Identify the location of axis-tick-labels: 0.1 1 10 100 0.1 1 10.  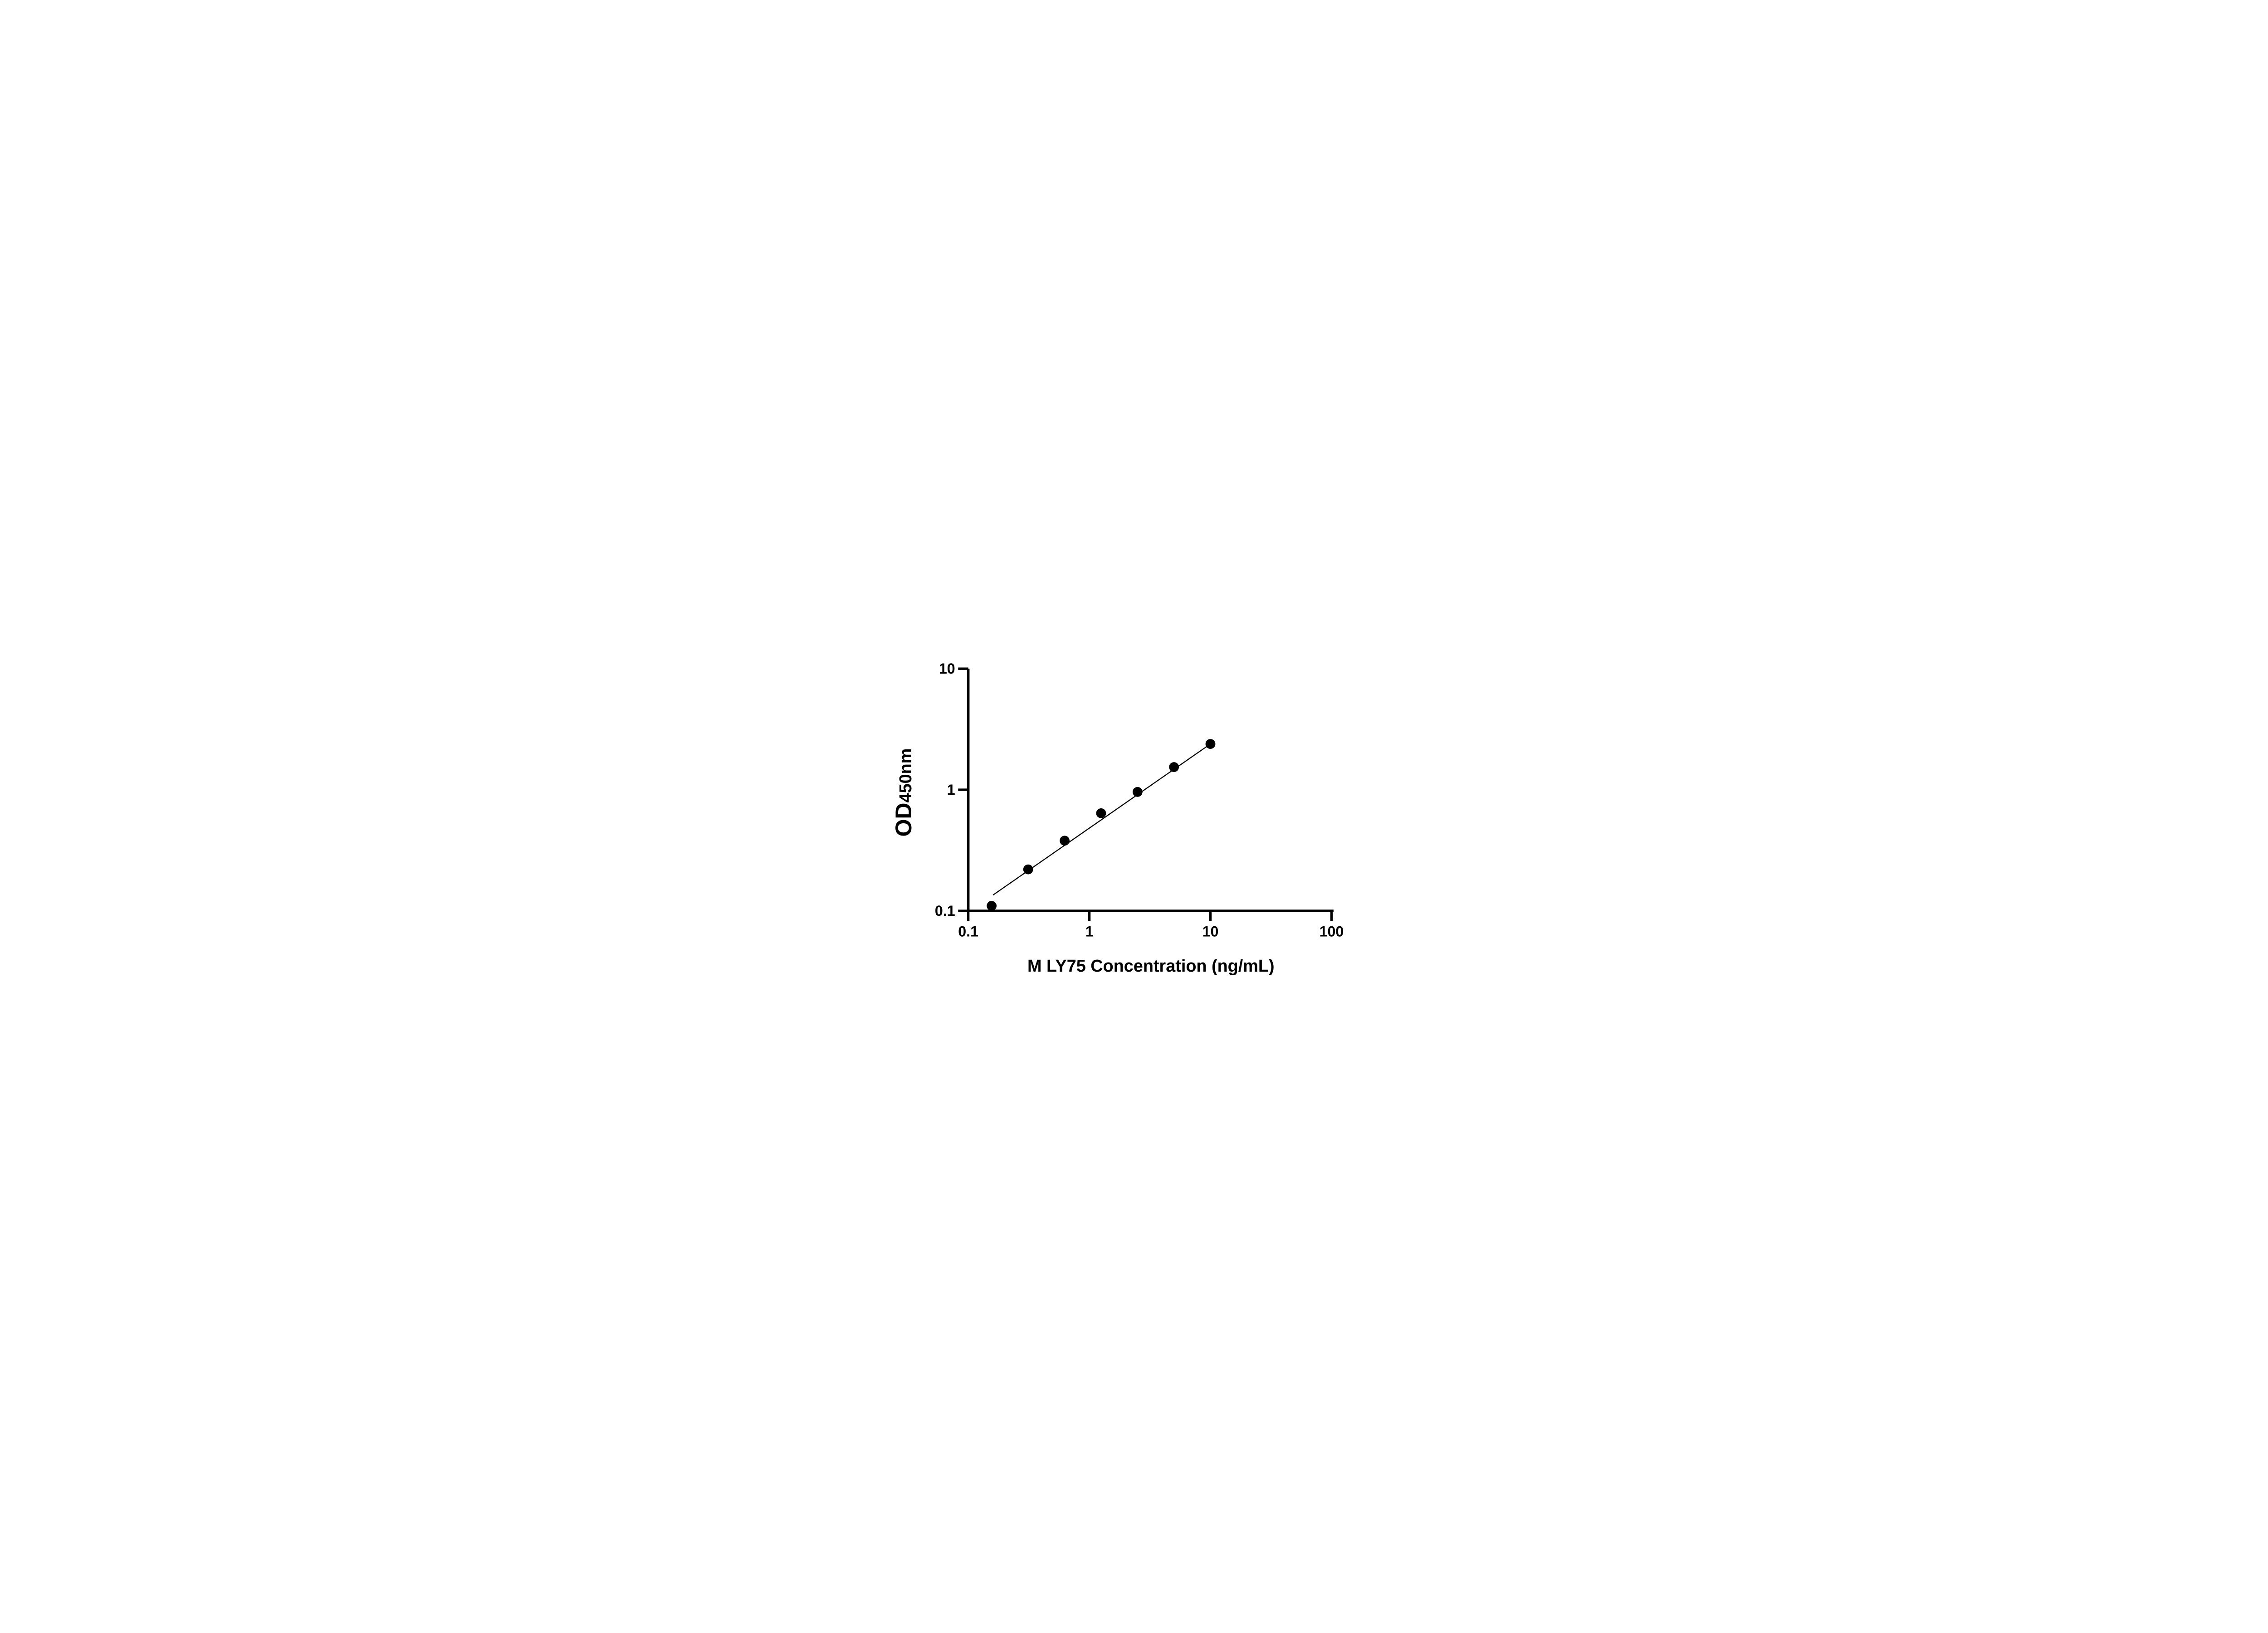
(1139, 799).